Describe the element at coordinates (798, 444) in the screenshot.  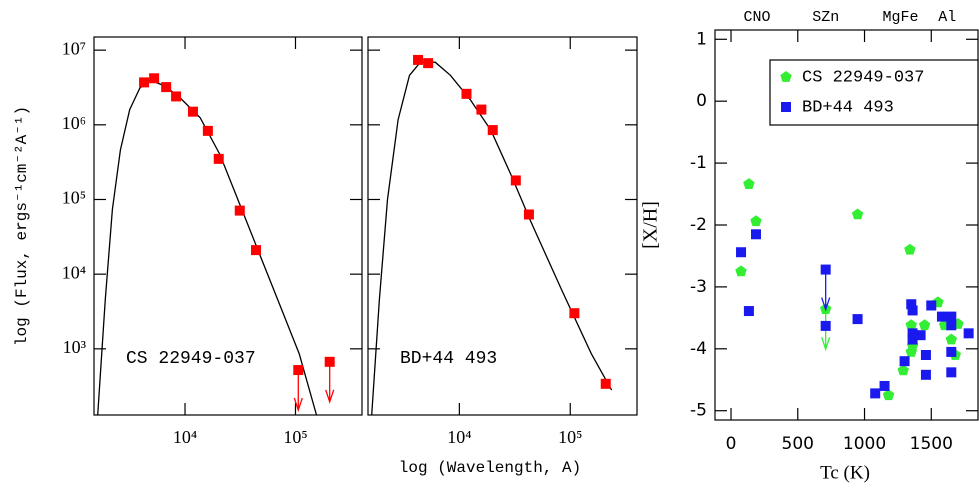
I see `x-tick-label: 500` at that location.